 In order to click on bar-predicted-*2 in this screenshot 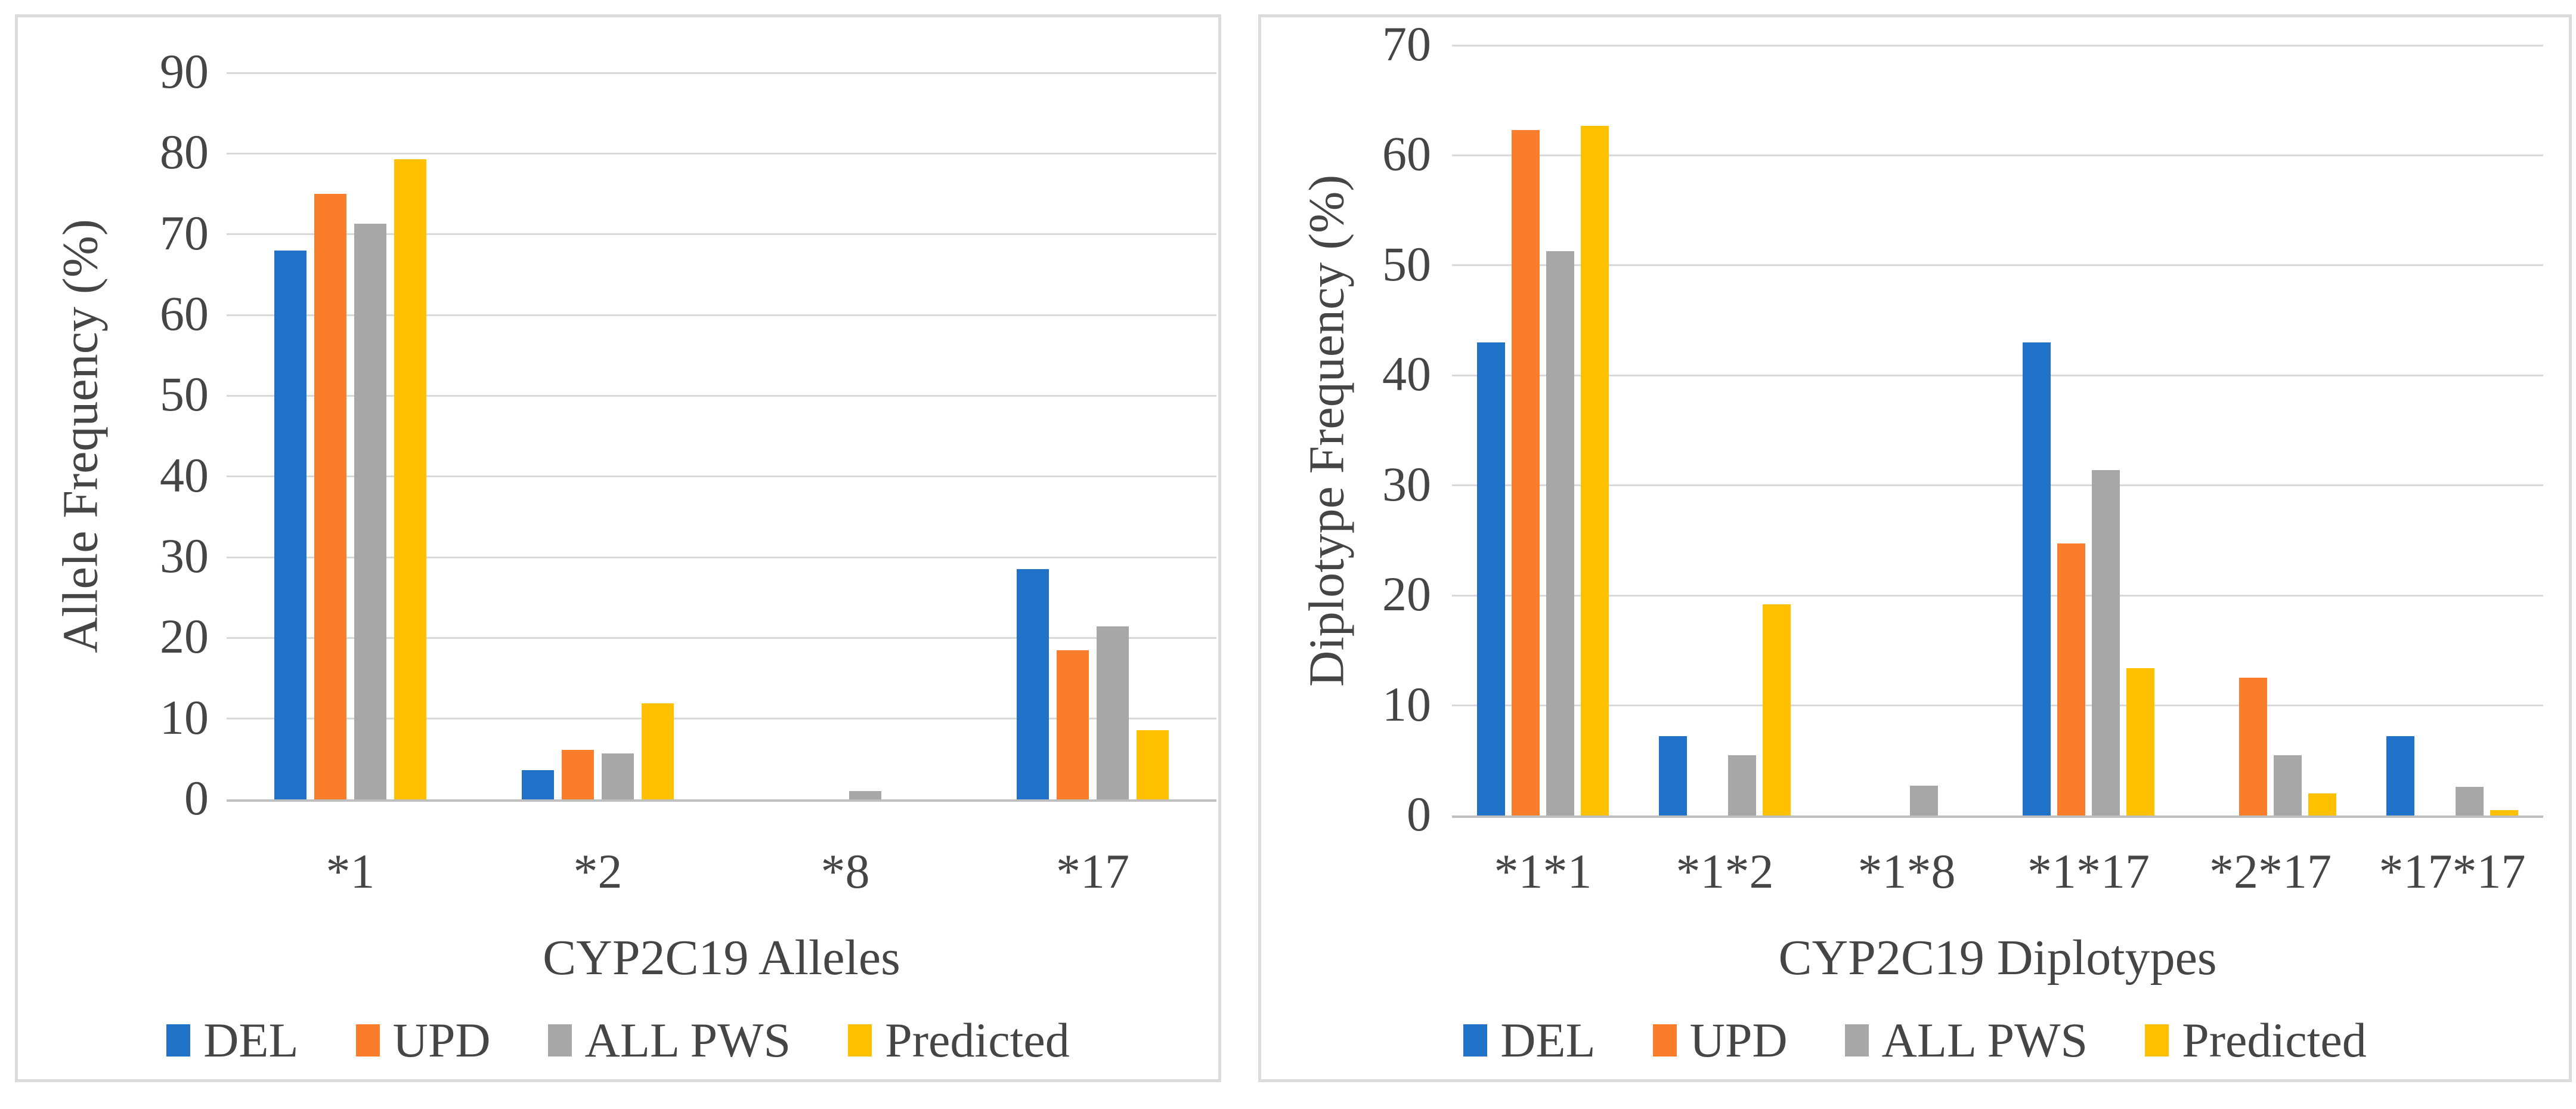, I will do `click(658, 751)`.